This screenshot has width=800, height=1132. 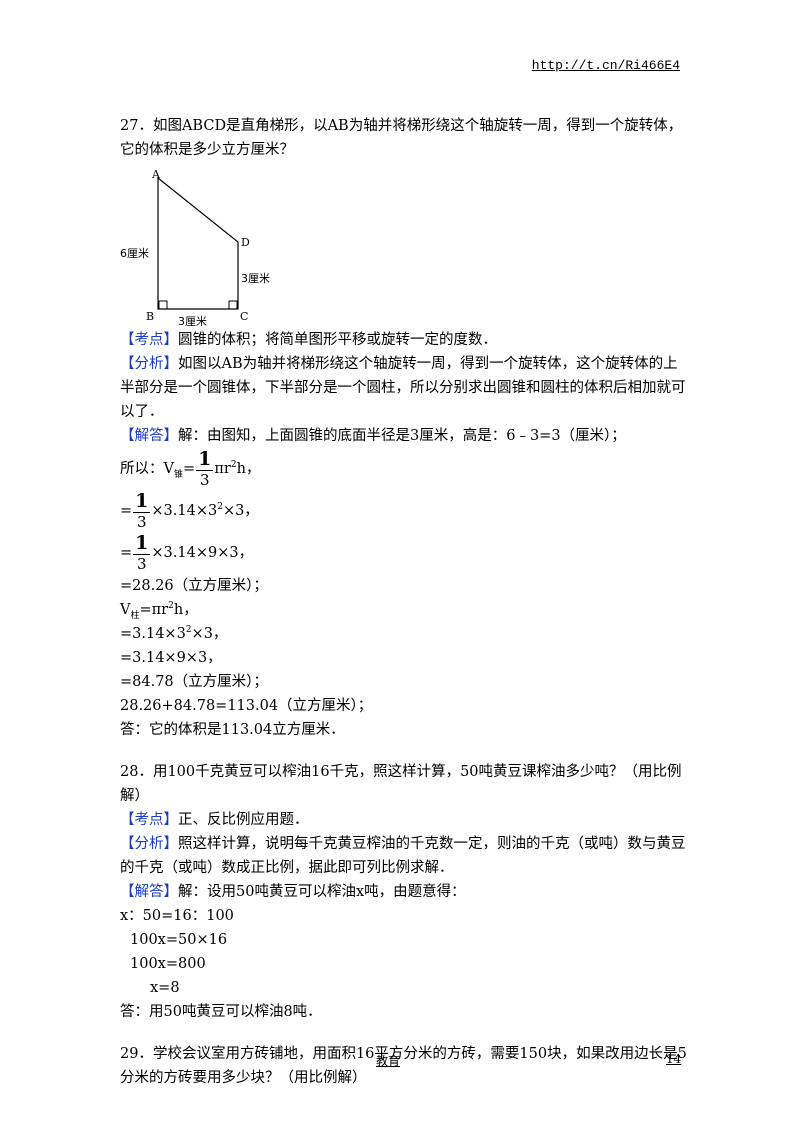 I want to click on label-a: A, so click(x=156, y=174).